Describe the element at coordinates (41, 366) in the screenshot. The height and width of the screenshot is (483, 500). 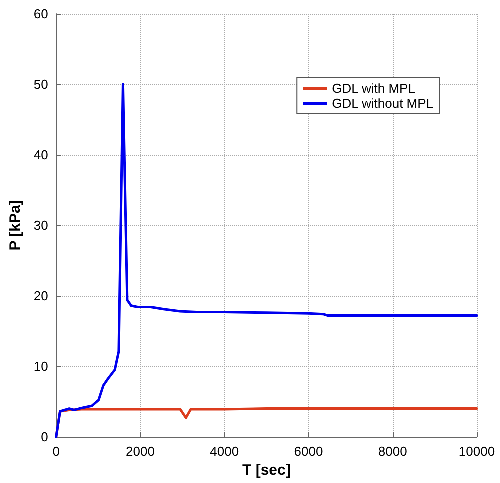
I see `y-tick-label: 10` at that location.